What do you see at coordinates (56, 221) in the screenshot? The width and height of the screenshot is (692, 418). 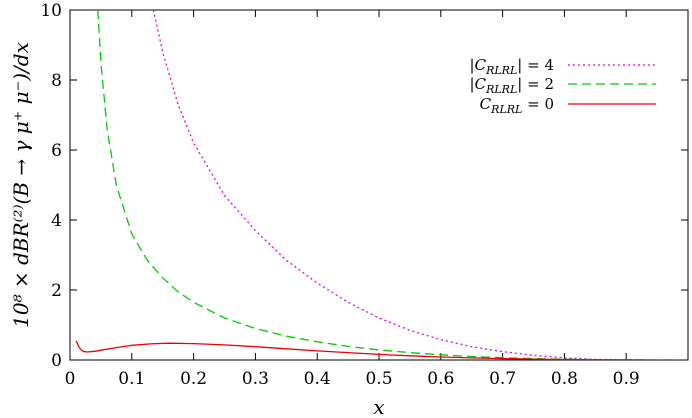 I see `y-tick-label: 4` at bounding box center [56, 221].